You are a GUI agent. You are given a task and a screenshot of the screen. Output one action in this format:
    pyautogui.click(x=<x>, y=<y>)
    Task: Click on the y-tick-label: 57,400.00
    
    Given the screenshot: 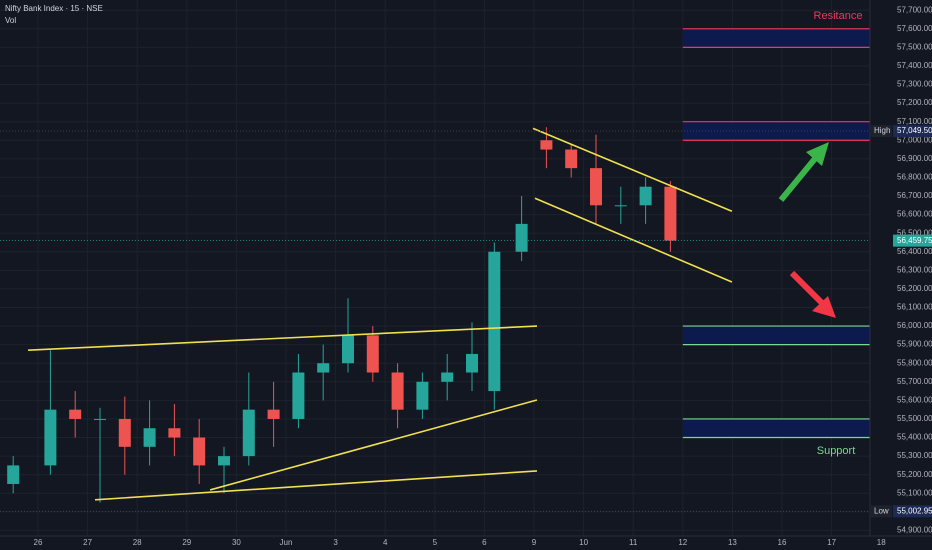 What is the action you would take?
    pyautogui.click(x=914, y=65)
    